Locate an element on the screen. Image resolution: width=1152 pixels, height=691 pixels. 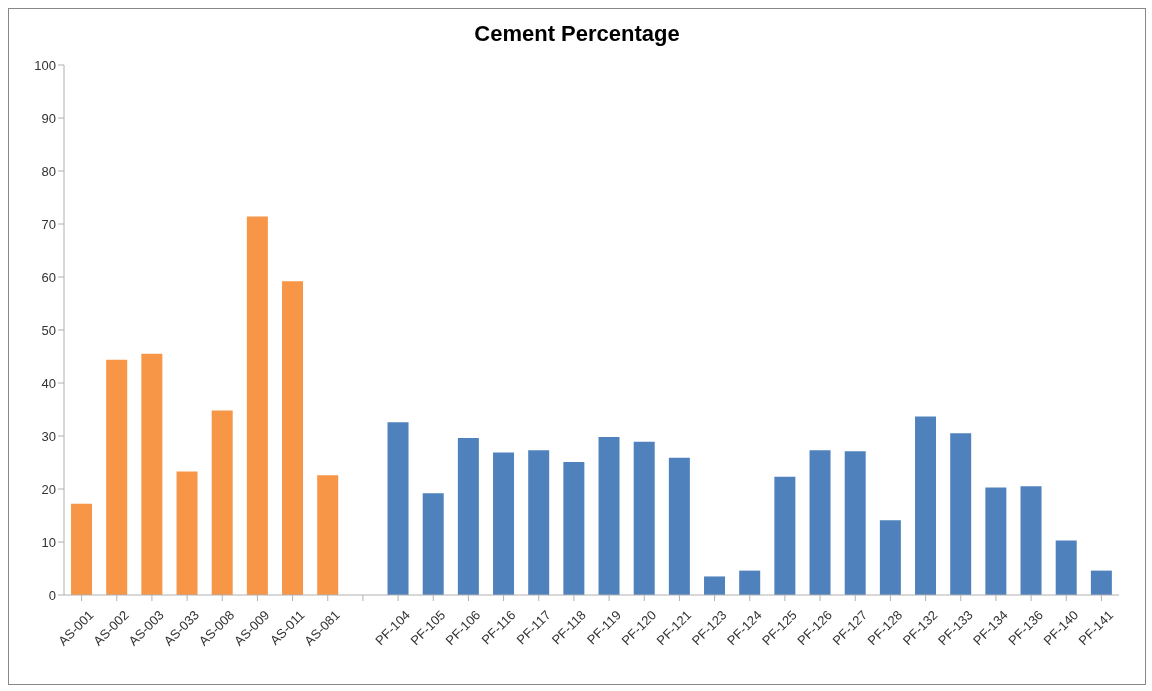
y-tick-label: 0 is located at coordinates (52, 595).